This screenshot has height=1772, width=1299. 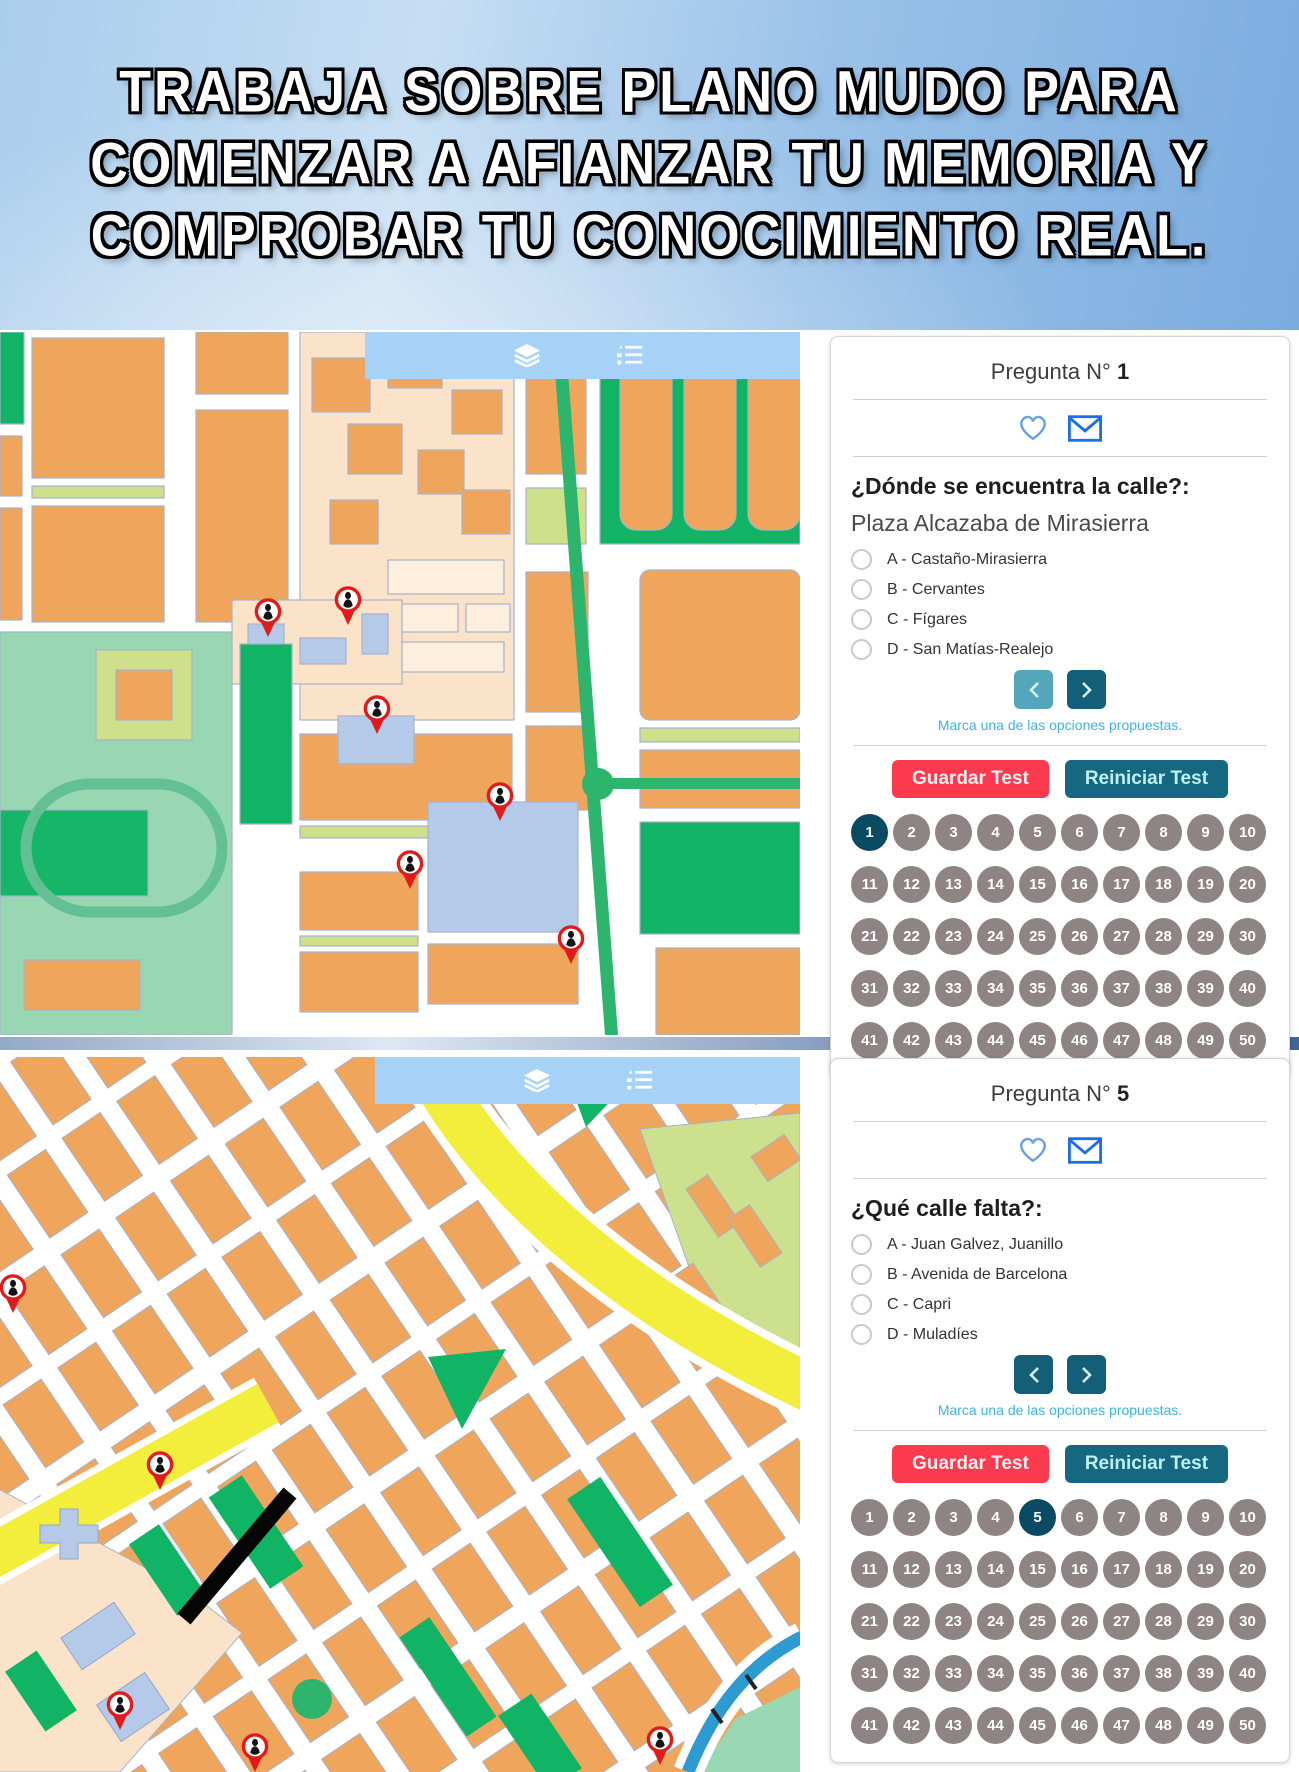 What do you see at coordinates (1060, 1244) in the screenshot?
I see `answer-option: A - Juan Galvez, Juanillo` at bounding box center [1060, 1244].